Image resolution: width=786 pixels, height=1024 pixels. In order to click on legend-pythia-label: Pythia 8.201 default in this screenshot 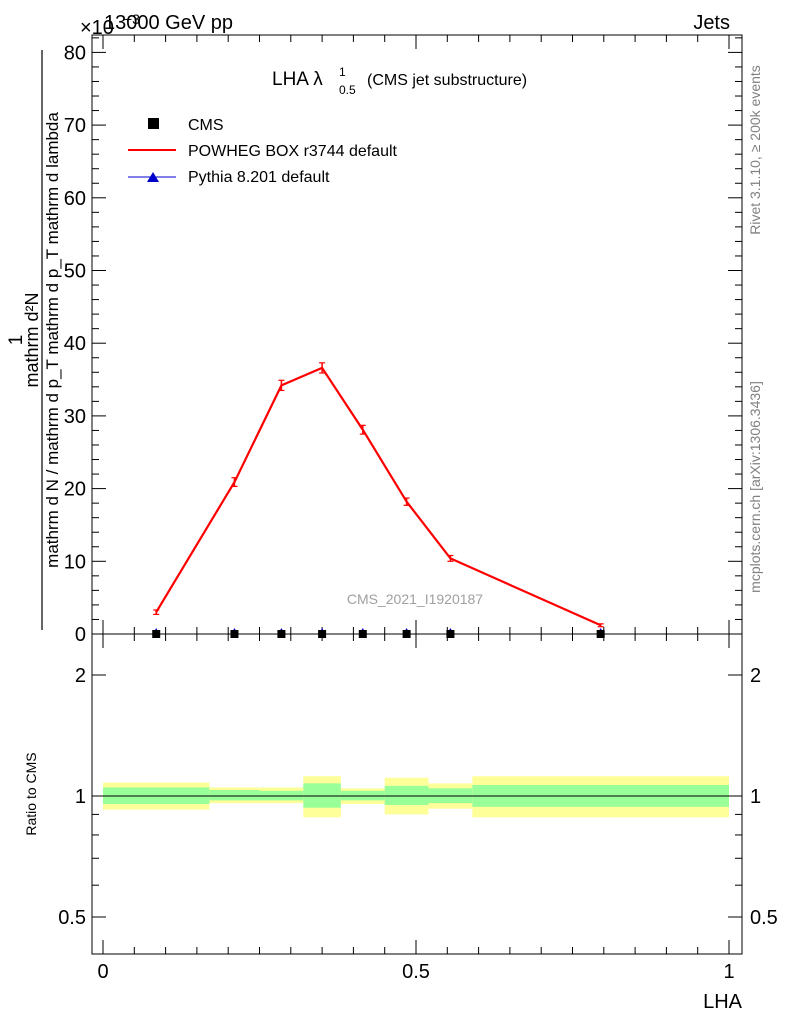, I will do `click(259, 177)`.